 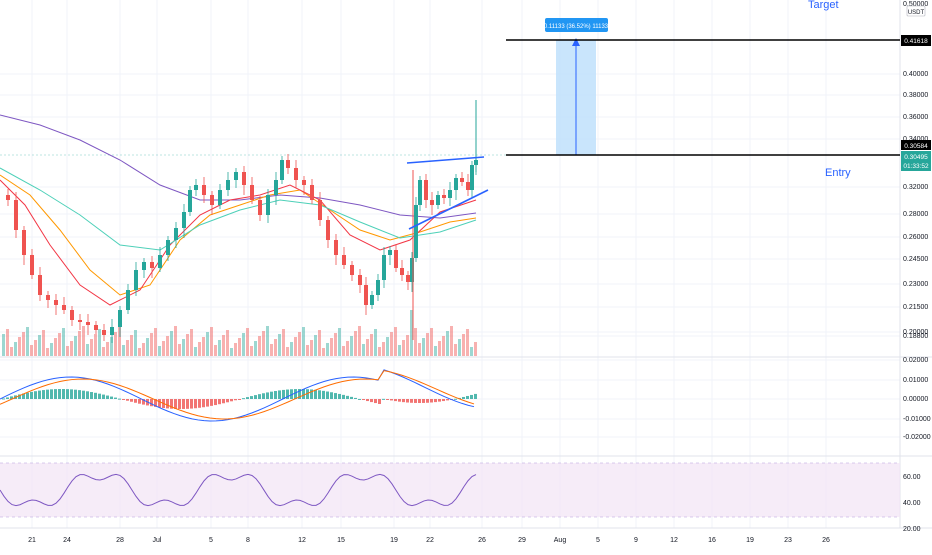 I want to click on price-tick-label: 0.40000, so click(x=915, y=74).